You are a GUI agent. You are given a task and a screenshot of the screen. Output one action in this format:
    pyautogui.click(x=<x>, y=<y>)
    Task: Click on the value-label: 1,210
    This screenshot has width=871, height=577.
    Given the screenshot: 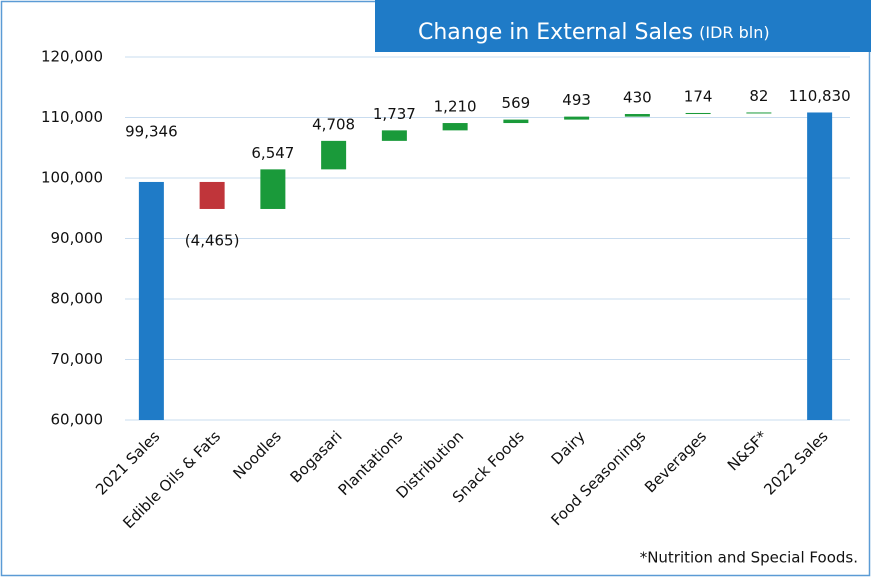 What is the action you would take?
    pyautogui.click(x=455, y=107)
    